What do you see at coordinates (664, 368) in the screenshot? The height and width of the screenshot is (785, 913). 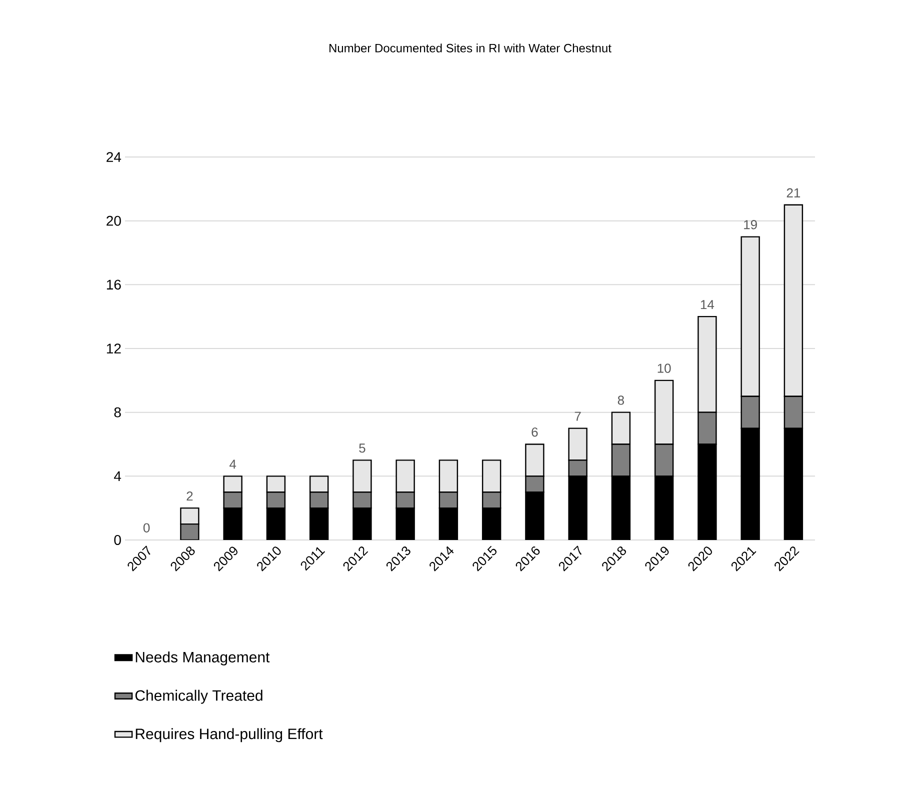 I see `total-label: 10` at bounding box center [664, 368].